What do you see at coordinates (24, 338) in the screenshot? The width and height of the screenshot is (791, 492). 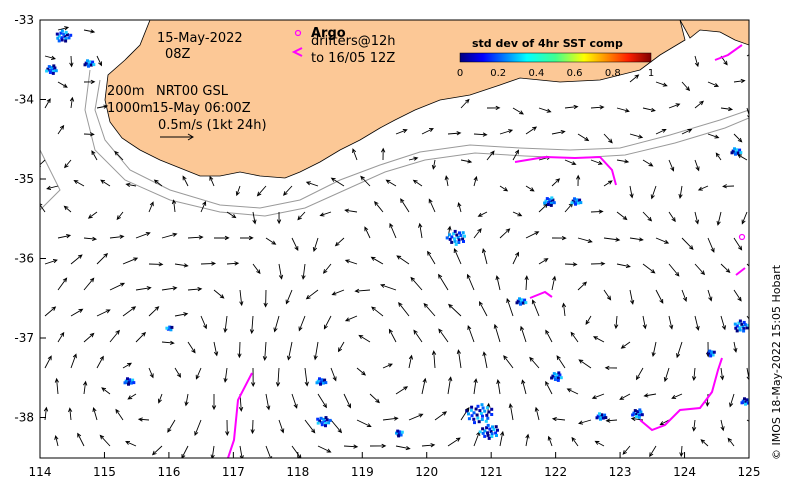 I see `y-tick-label: -37` at bounding box center [24, 338].